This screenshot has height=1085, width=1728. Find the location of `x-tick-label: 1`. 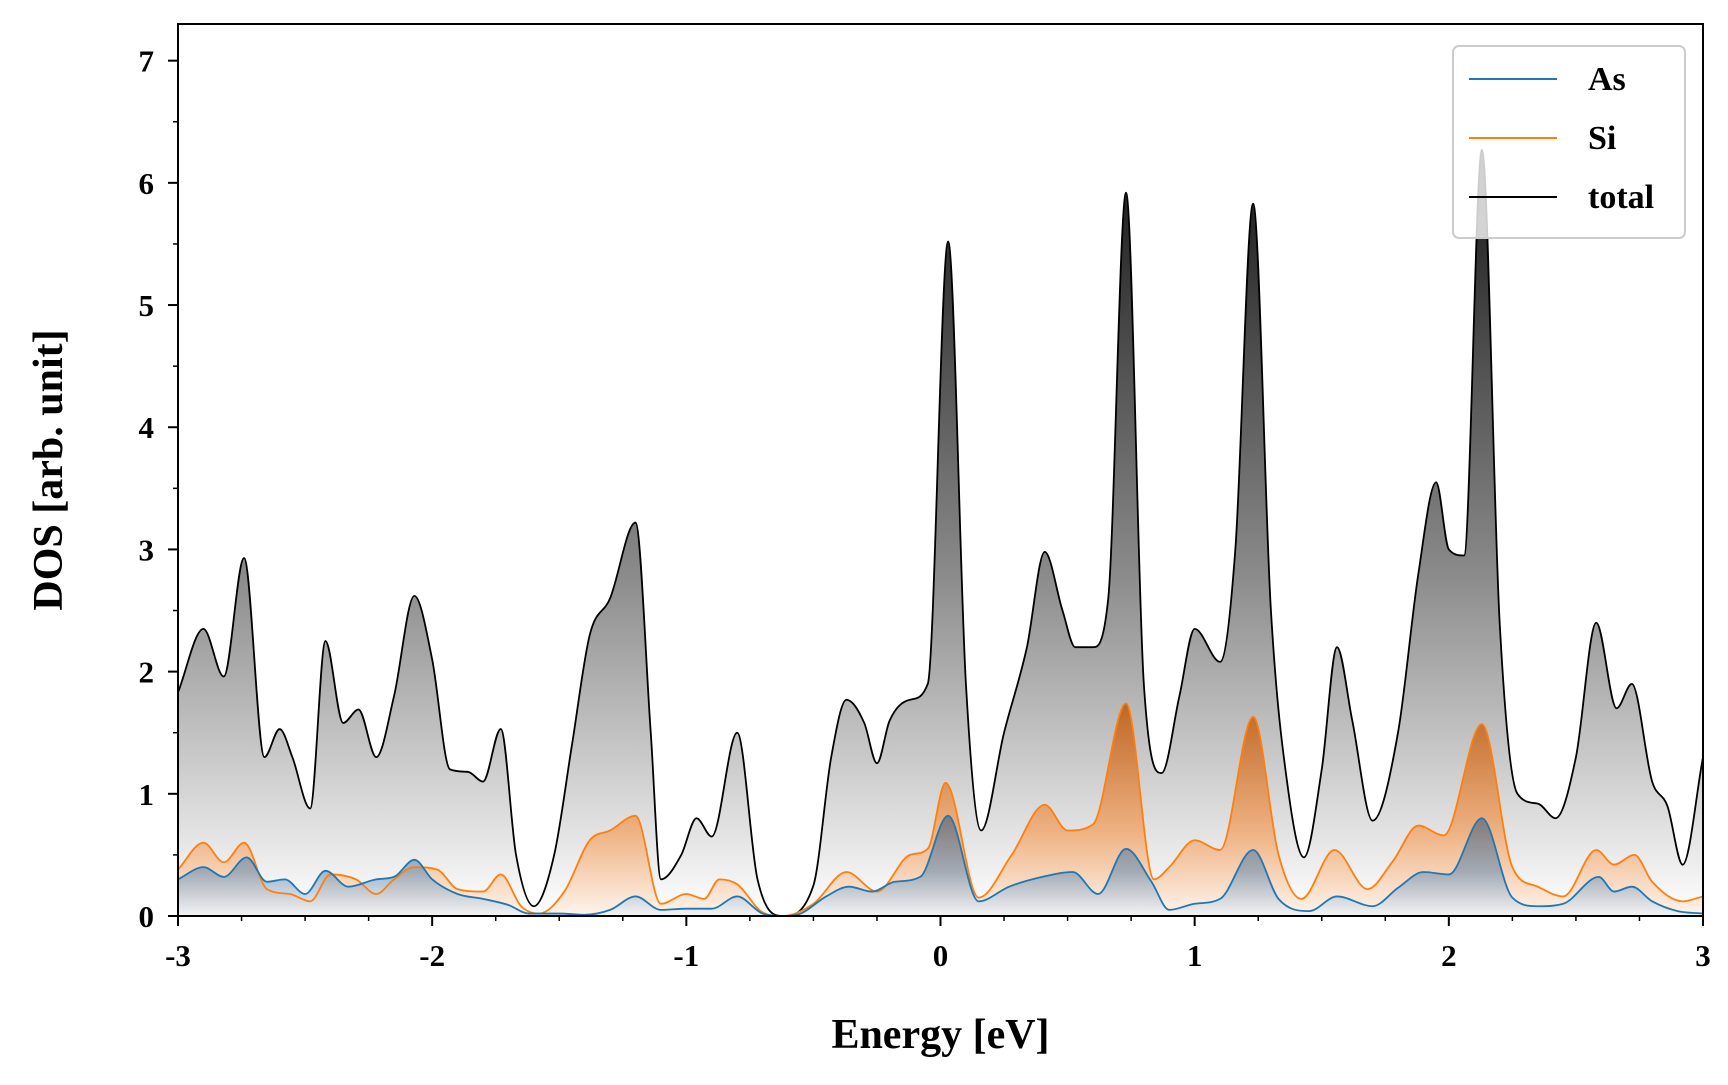

x-tick-label: 1 is located at coordinates (1195, 955).